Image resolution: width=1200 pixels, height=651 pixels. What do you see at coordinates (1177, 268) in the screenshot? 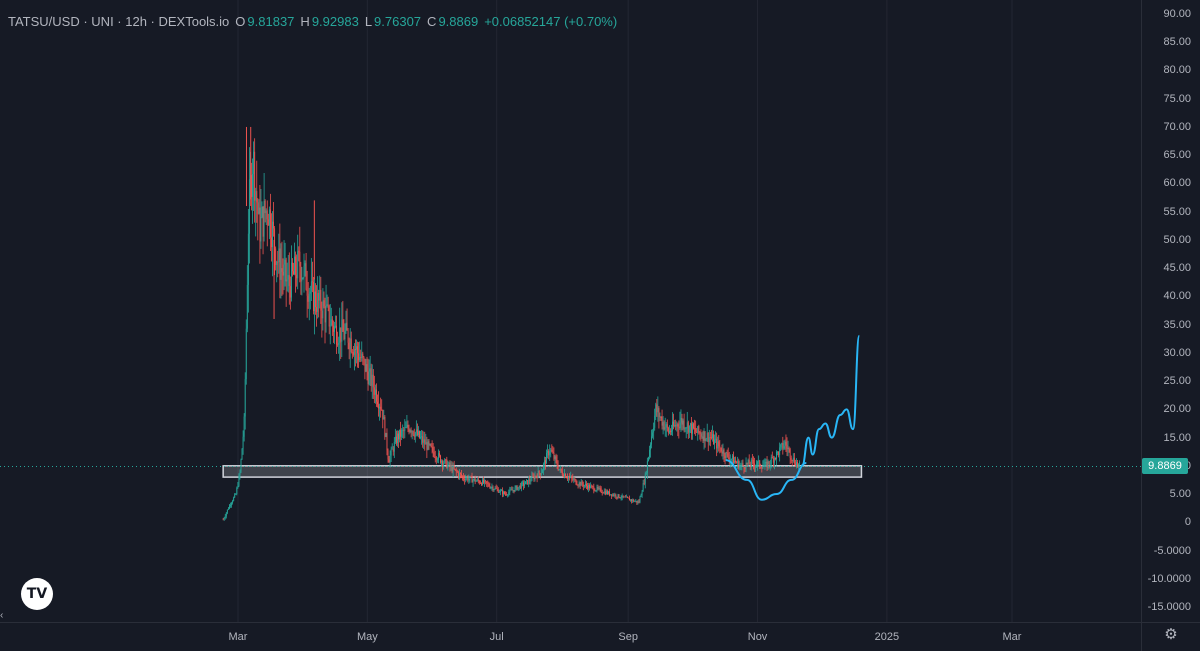
I see `y-tick-label: 45.00` at bounding box center [1177, 268].